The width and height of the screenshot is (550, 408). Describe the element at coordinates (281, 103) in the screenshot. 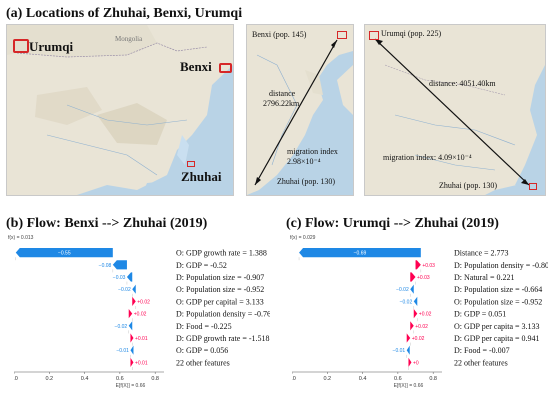

I see `map-benxi-distance-value: 2796.22km` at that location.